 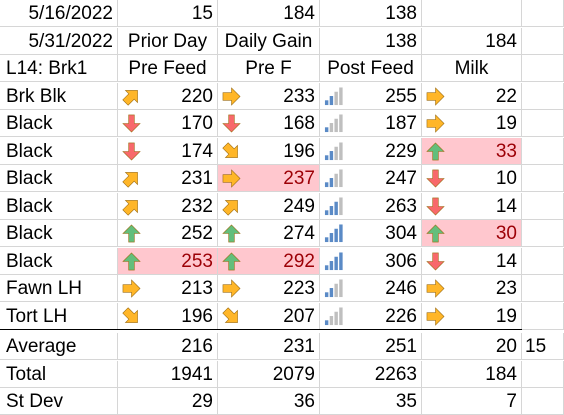 I want to click on cell-r7-c1: 232, so click(x=168, y=206).